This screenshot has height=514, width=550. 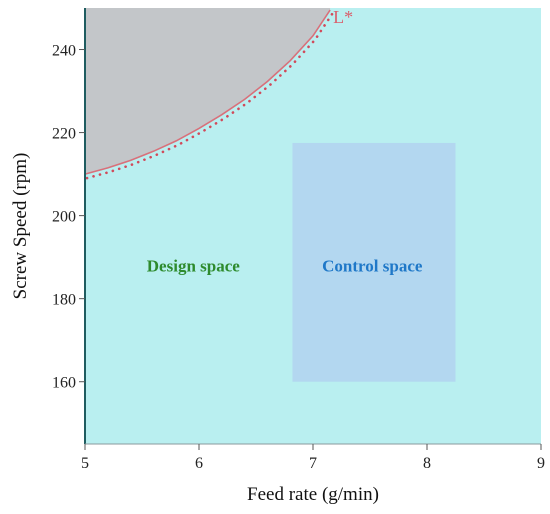 I want to click on failure-region, so click(x=208, y=91).